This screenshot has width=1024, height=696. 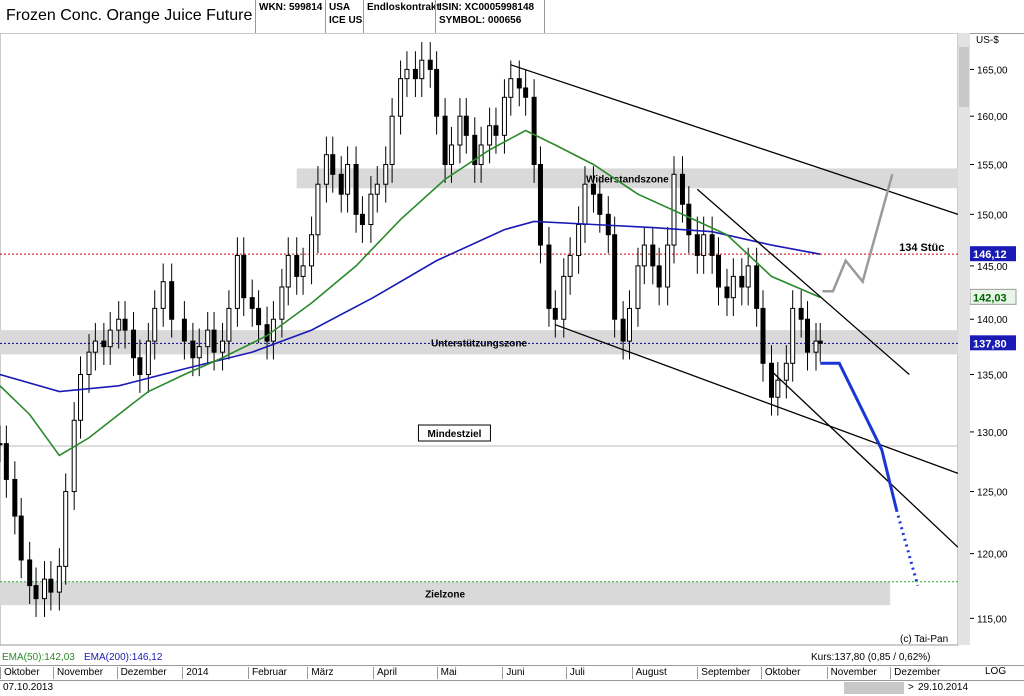 What do you see at coordinates (490, 16) in the screenshot?
I see `isin-cell: ISIN: XC0005998148 SYMBOL: 000656` at bounding box center [490, 16].